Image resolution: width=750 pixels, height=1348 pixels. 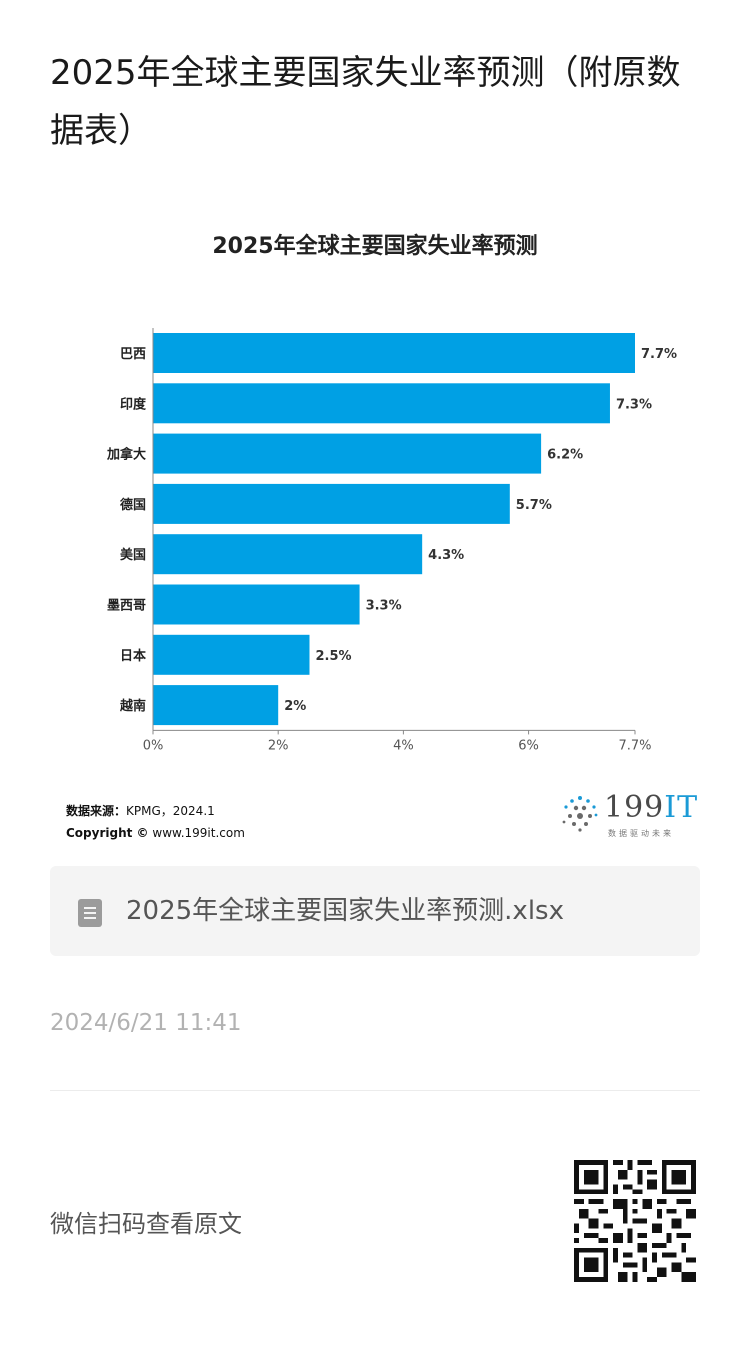 What do you see at coordinates (659, 354) in the screenshot?
I see `data-label: 7.7%` at bounding box center [659, 354].